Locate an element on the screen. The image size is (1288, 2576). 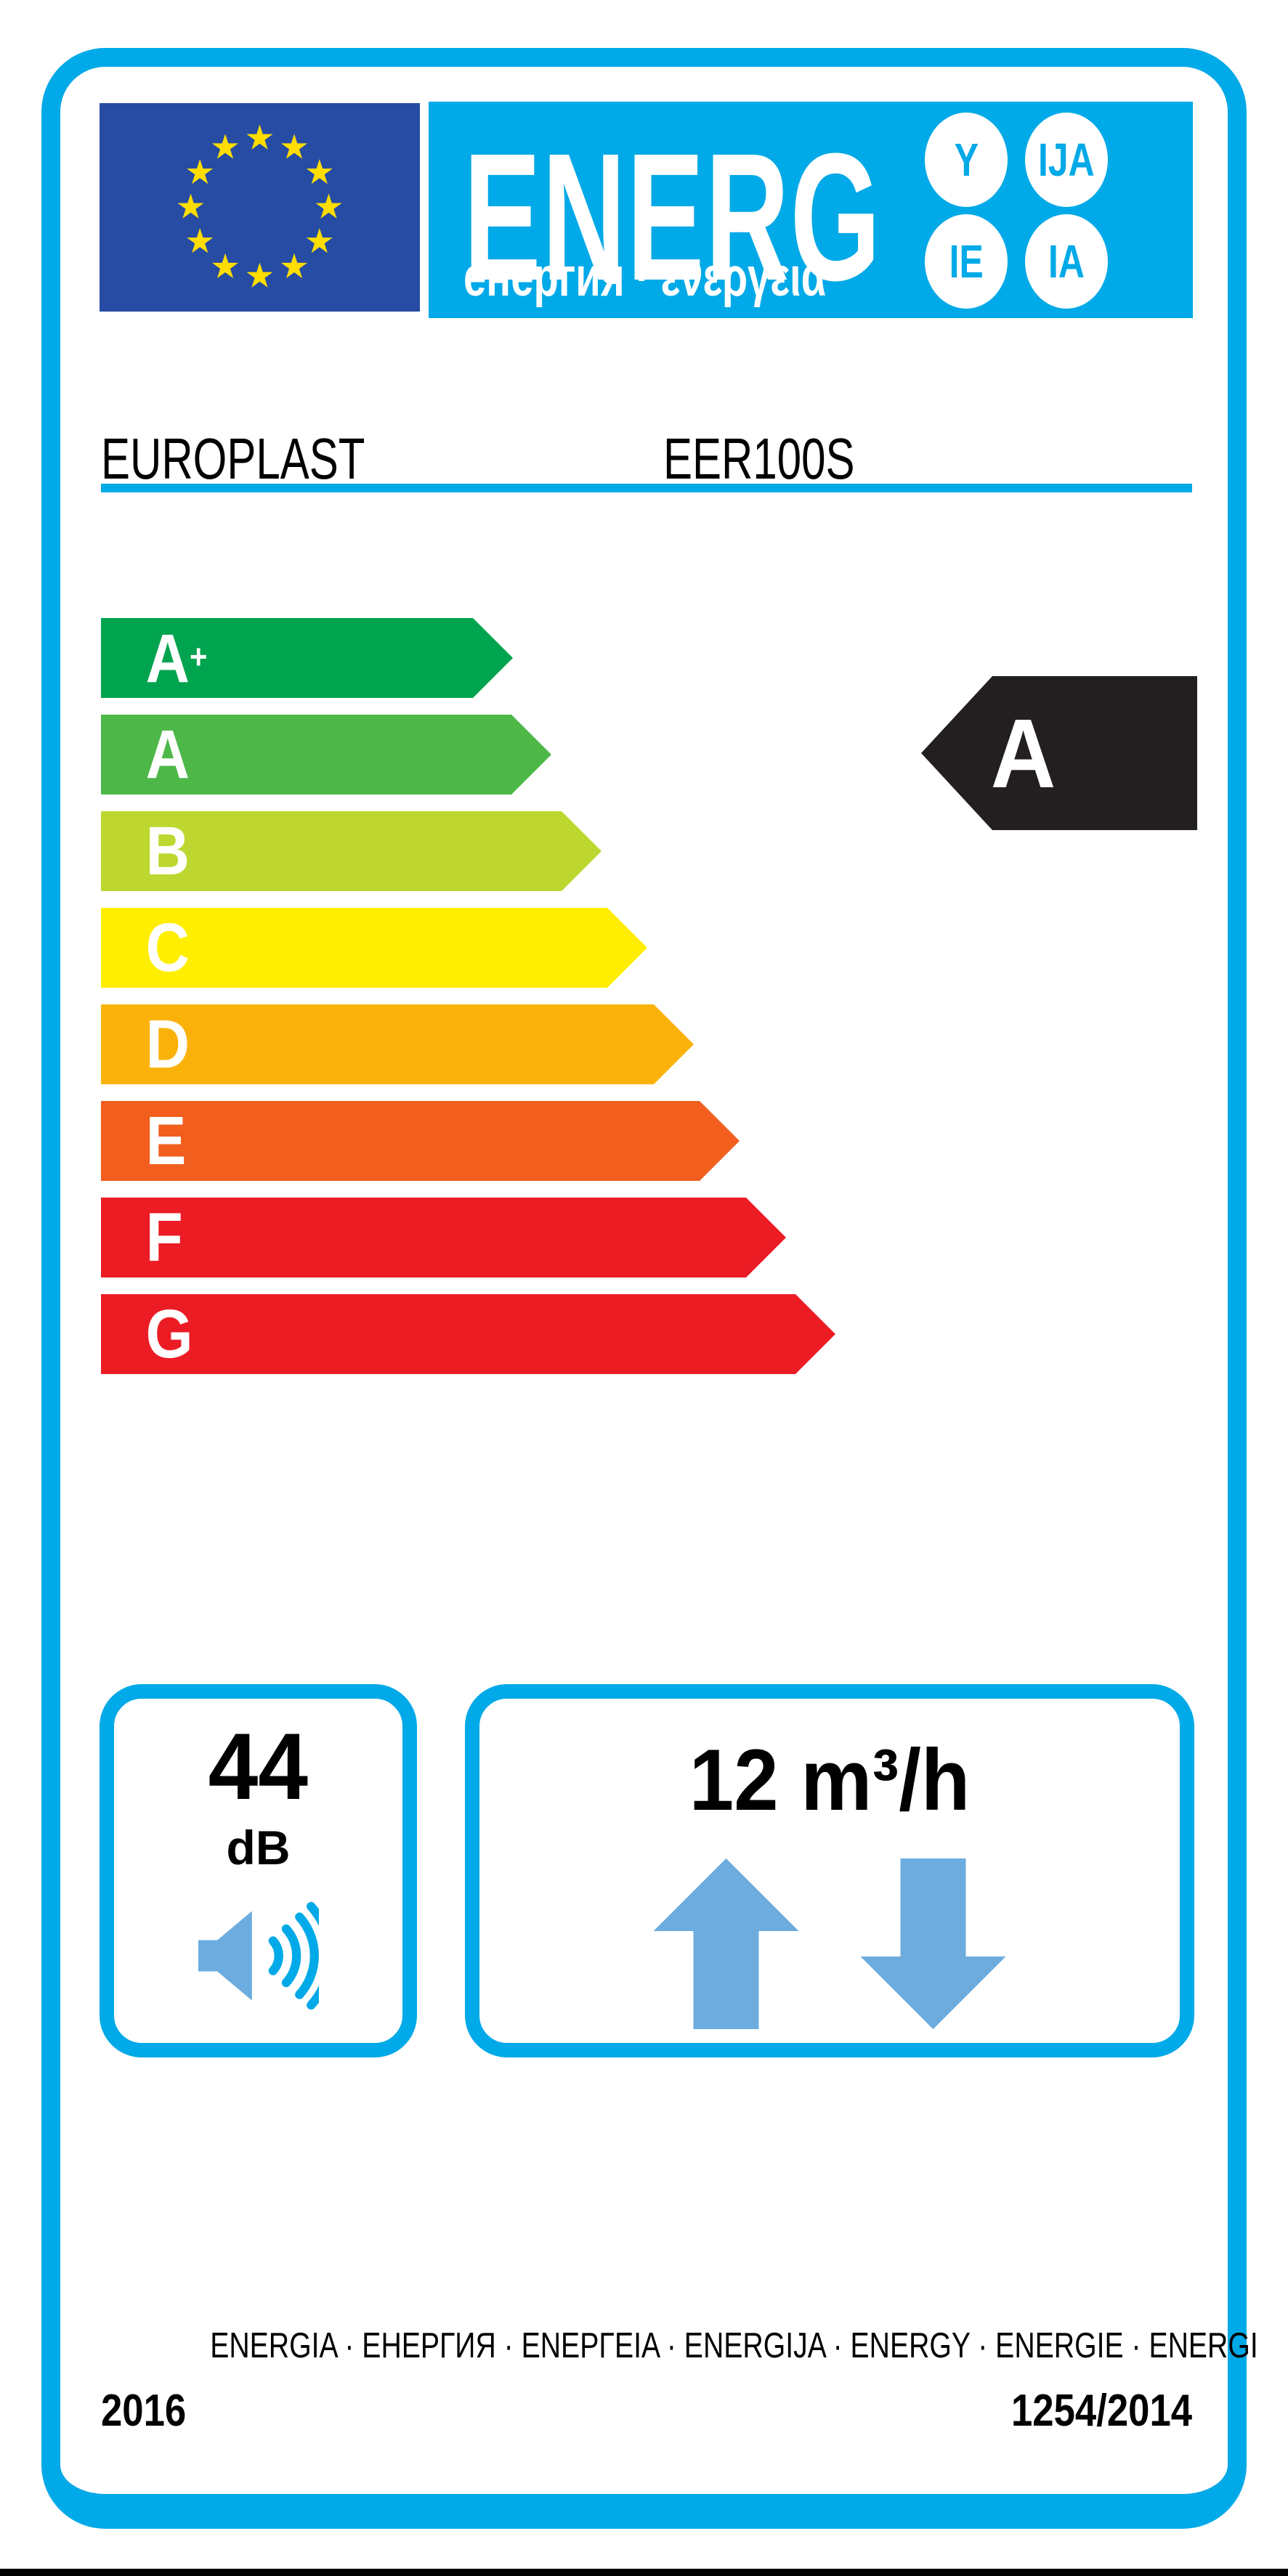
arrow-up-icon is located at coordinates (726, 1943).